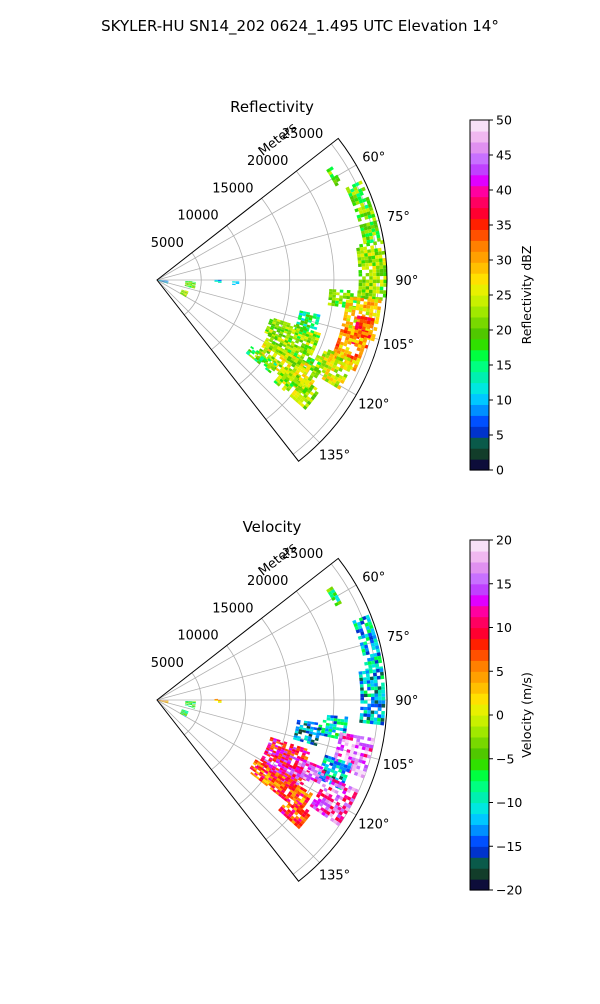  I want to click on azimuth-tick-label: 60°, so click(373, 158).